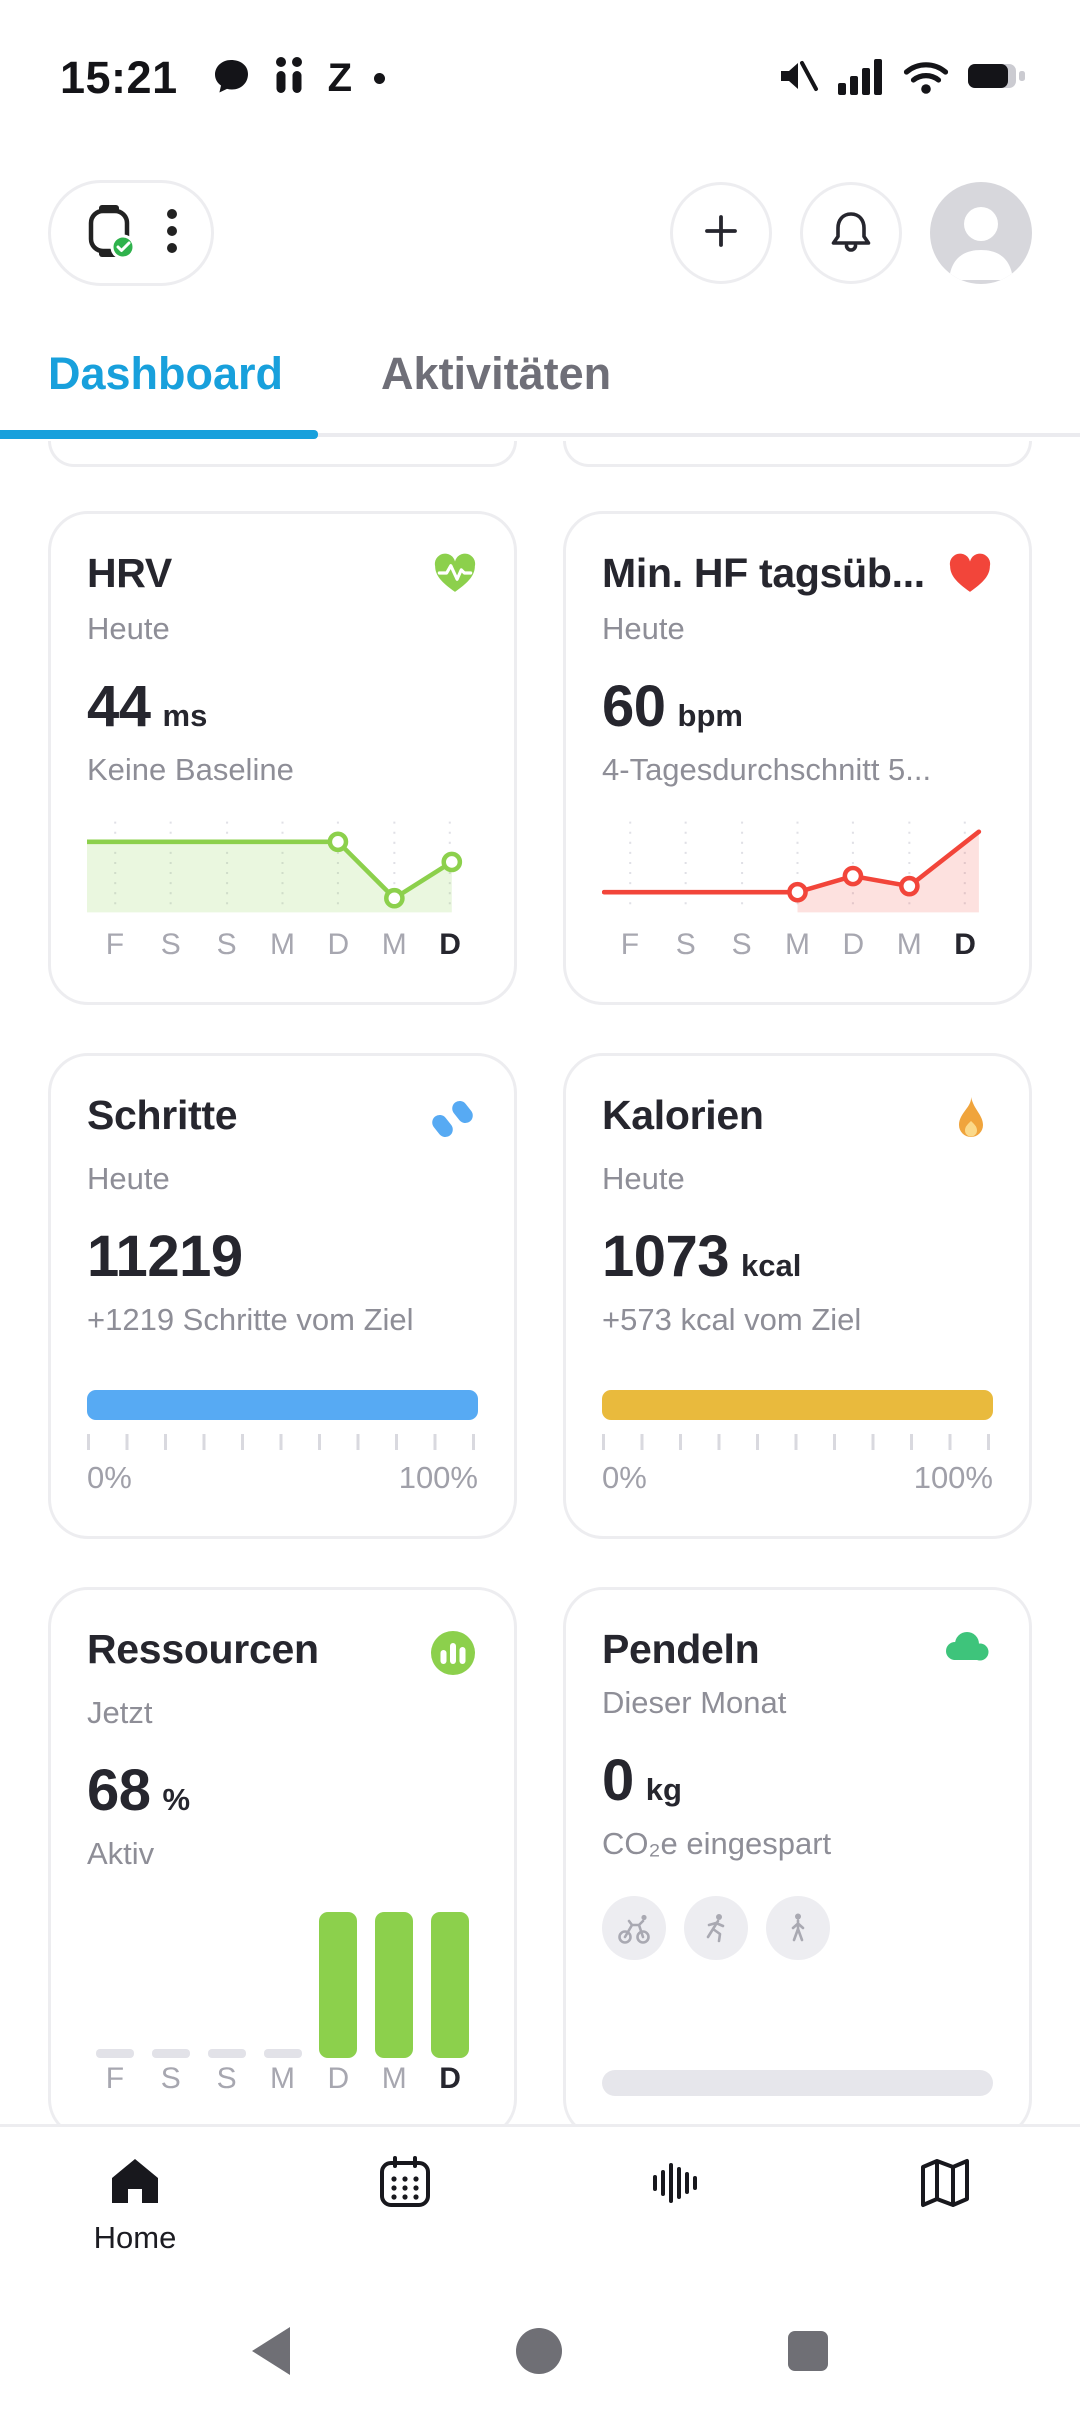 The width and height of the screenshot is (1080, 2410). Describe the element at coordinates (851, 233) in the screenshot. I see `notifications-button` at that location.